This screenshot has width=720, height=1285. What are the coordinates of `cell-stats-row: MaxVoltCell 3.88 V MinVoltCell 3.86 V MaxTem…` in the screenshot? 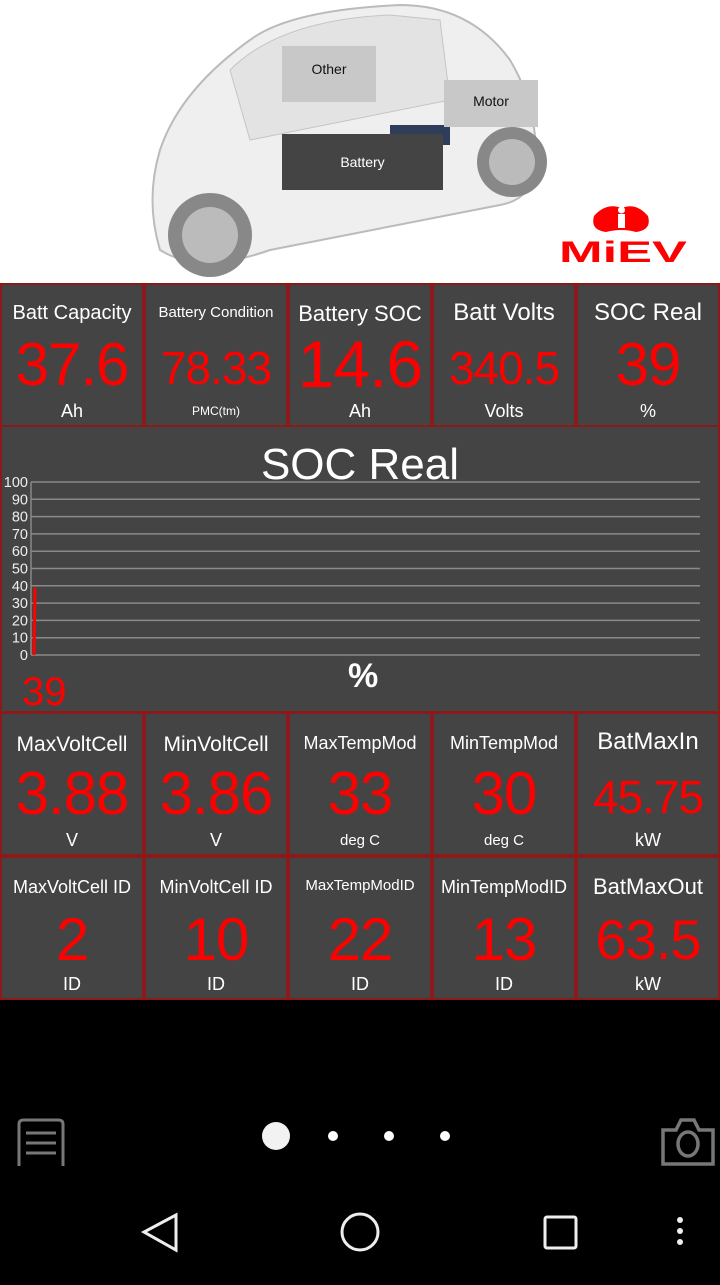 It's located at (360, 784).